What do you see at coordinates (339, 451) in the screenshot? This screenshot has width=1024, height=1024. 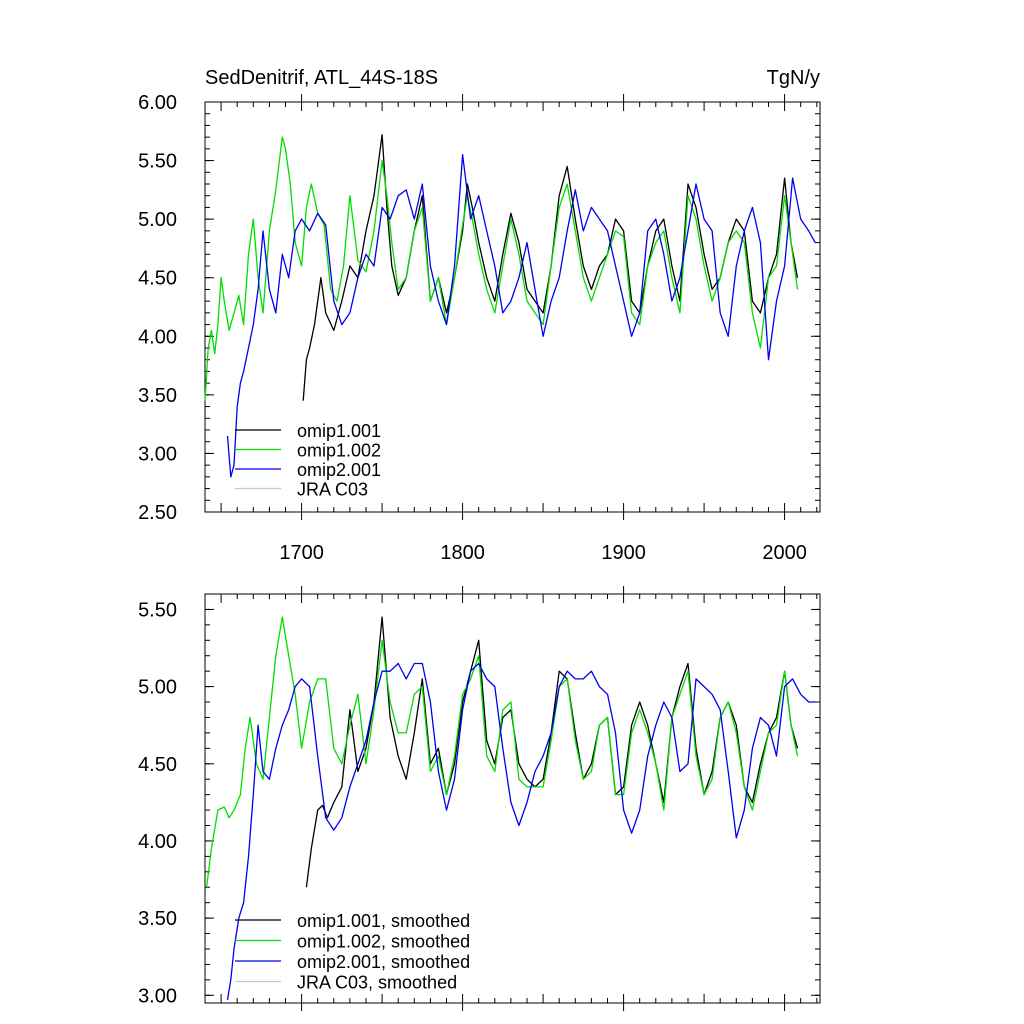 I see `legend-label: omip1.002` at bounding box center [339, 451].